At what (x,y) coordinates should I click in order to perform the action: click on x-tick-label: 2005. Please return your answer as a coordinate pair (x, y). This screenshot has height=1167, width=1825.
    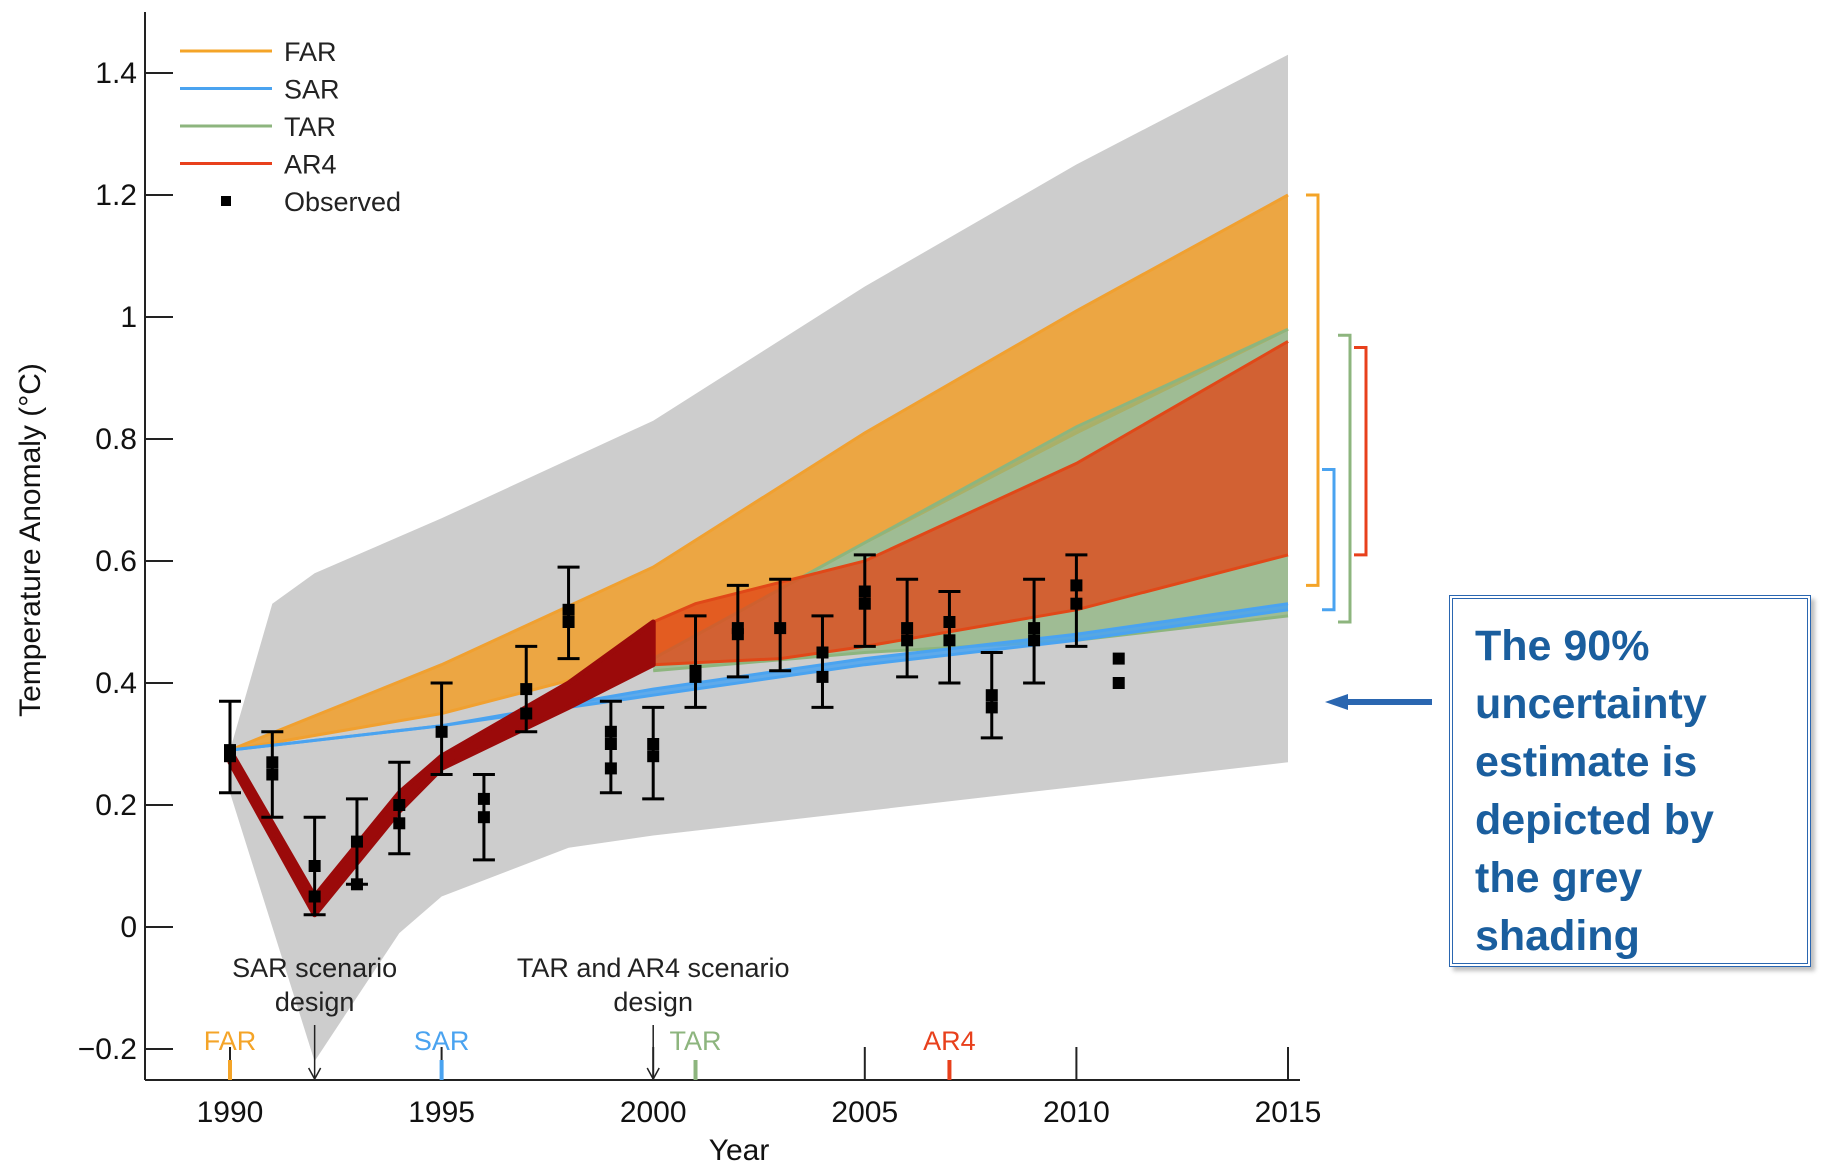
    Looking at the image, I should click on (864, 1112).